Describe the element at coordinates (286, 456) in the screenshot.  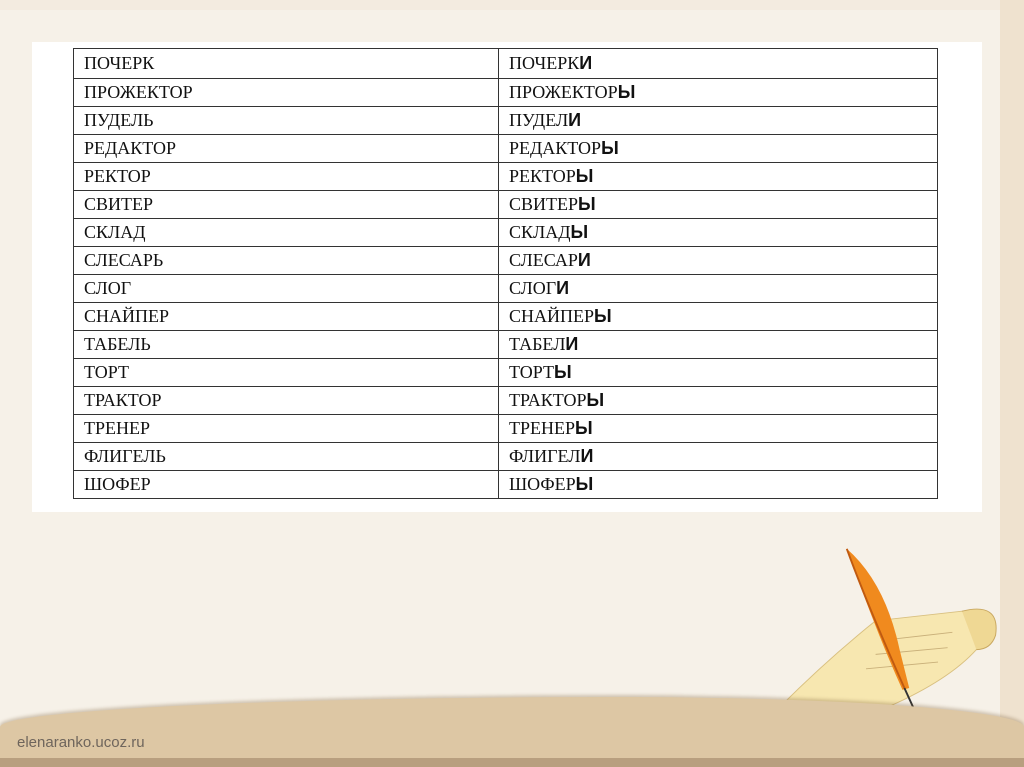
I see `singular-cell: ФЛИГЕЛЬ` at that location.